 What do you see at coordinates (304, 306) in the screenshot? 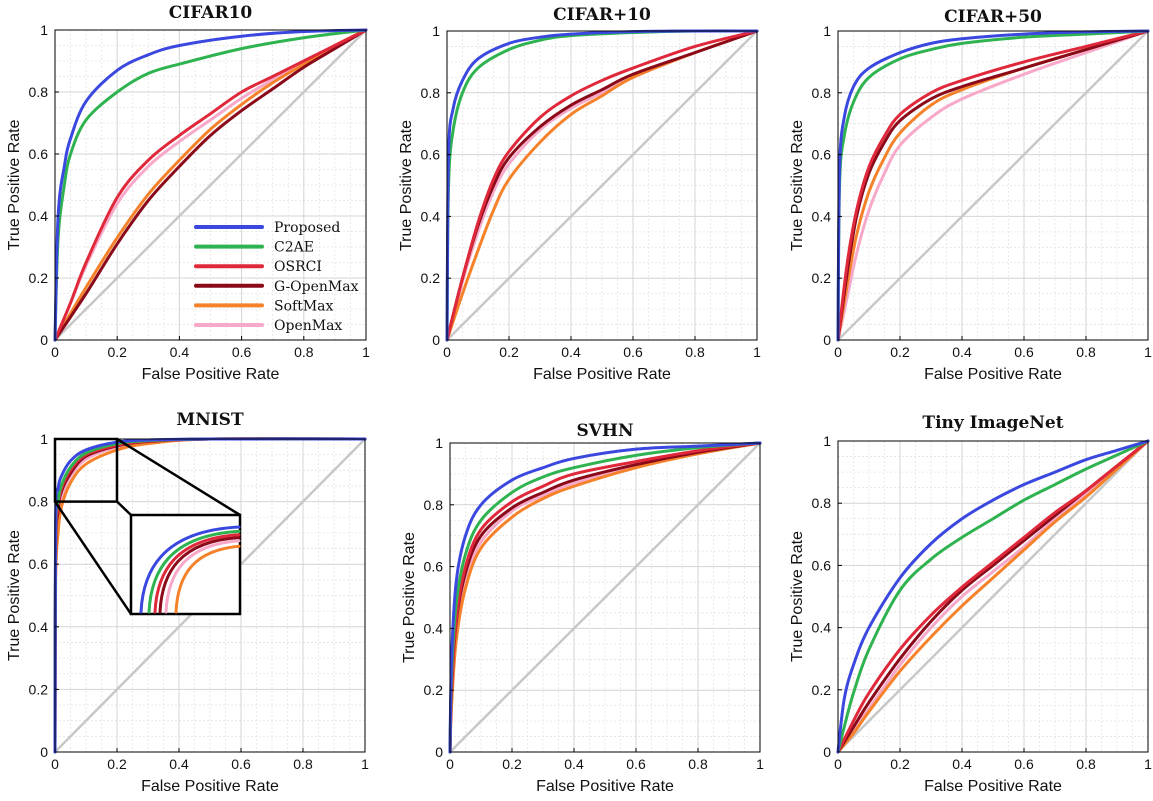
I see `legend-entry: SoftMax` at bounding box center [304, 306].